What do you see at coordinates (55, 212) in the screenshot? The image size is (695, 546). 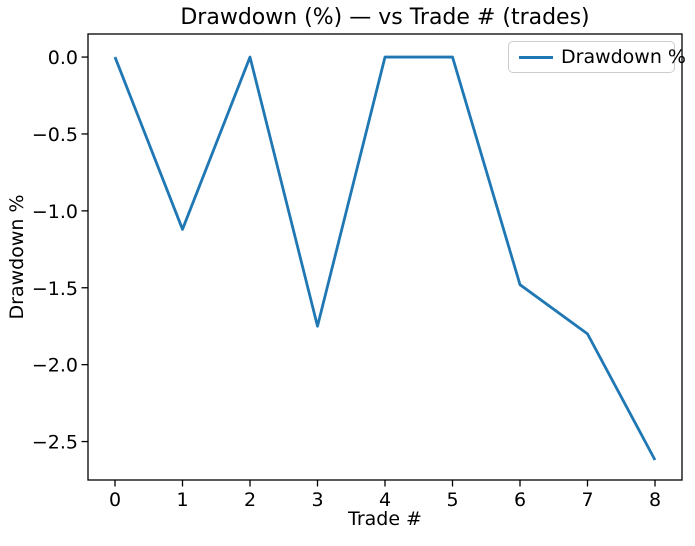 I see `y-tick-label: −1.0` at bounding box center [55, 212].